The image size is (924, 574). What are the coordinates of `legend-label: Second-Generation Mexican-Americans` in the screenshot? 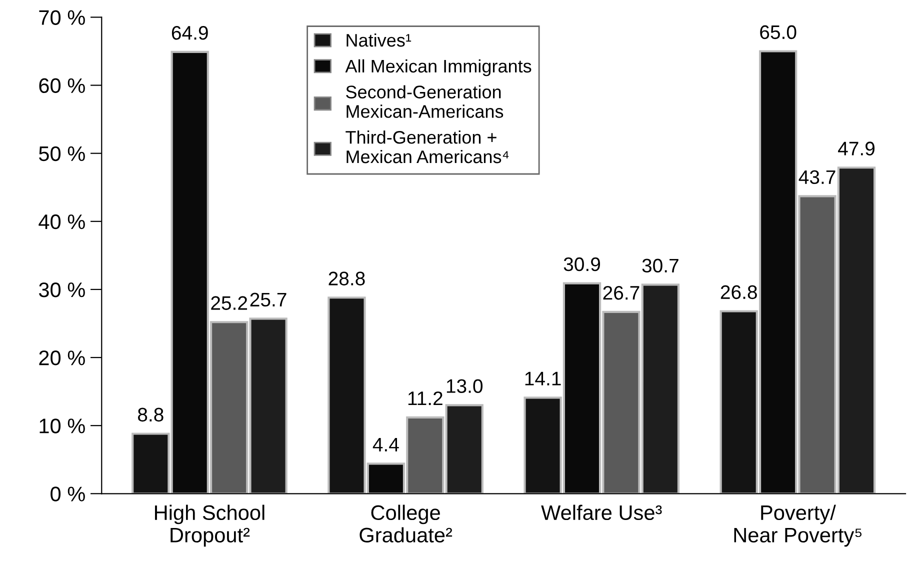 It's located at (425, 101).